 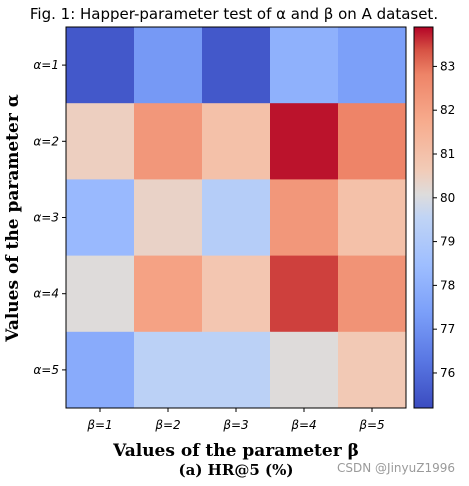 What do you see at coordinates (447, 242) in the screenshot?
I see `colorbar-tick-label: 79` at bounding box center [447, 242].